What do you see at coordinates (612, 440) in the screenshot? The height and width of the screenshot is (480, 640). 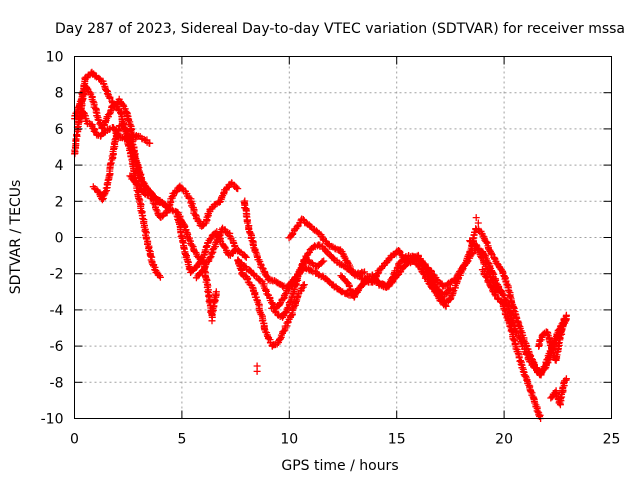 I see `x-tick-label: 25` at bounding box center [612, 440].